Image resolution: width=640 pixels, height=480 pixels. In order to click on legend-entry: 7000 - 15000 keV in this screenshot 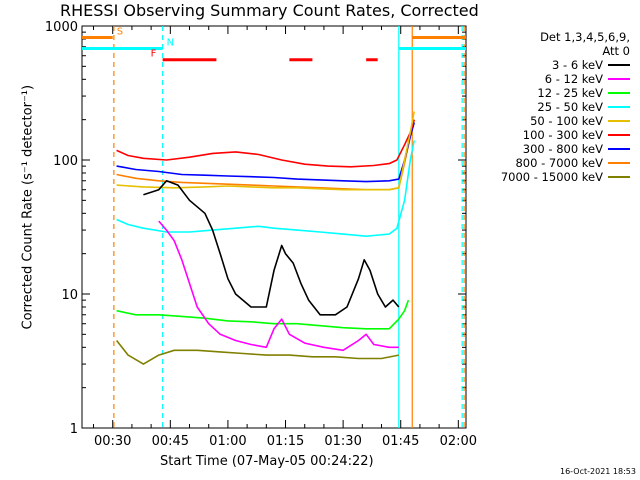, I will do `click(555, 177)`.